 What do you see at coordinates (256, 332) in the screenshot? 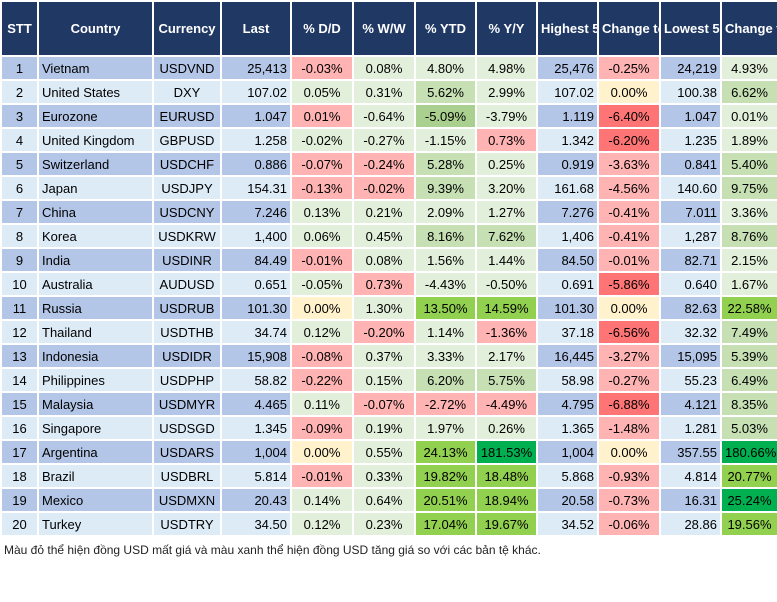
I see `cell-last: 34.74` at bounding box center [256, 332].